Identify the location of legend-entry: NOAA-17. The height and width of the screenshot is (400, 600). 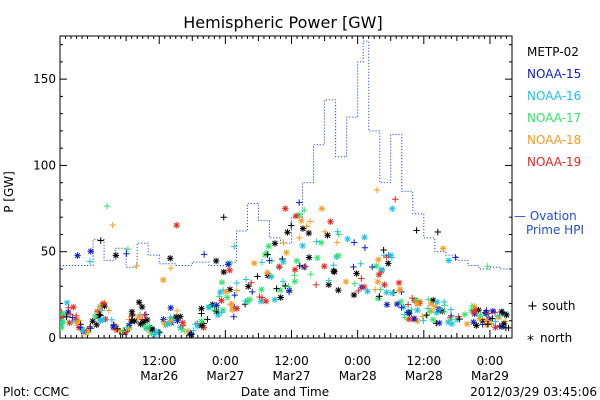
(554, 118).